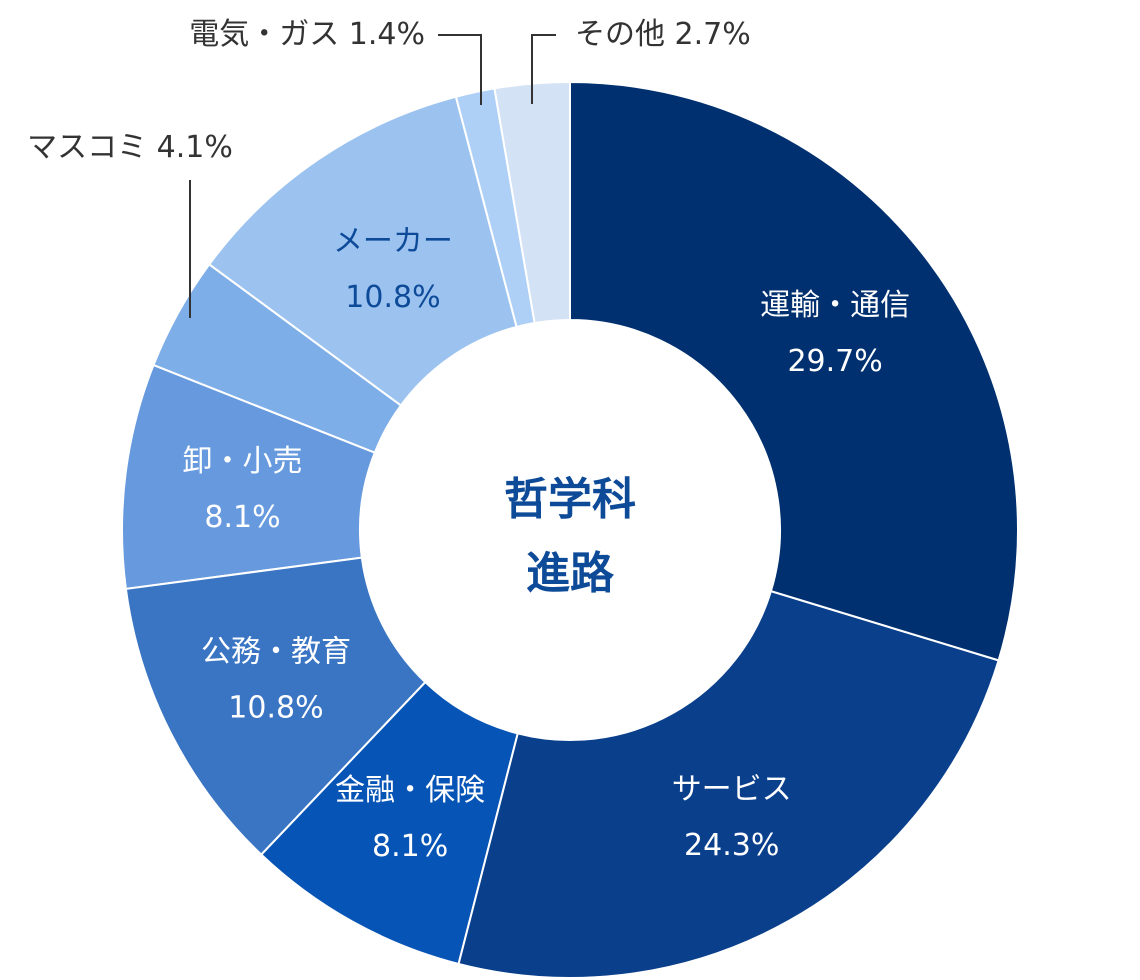 This screenshot has height=980, width=1140. Describe the element at coordinates (242, 461) in the screenshot. I see `category-label: 卸・小売` at that location.